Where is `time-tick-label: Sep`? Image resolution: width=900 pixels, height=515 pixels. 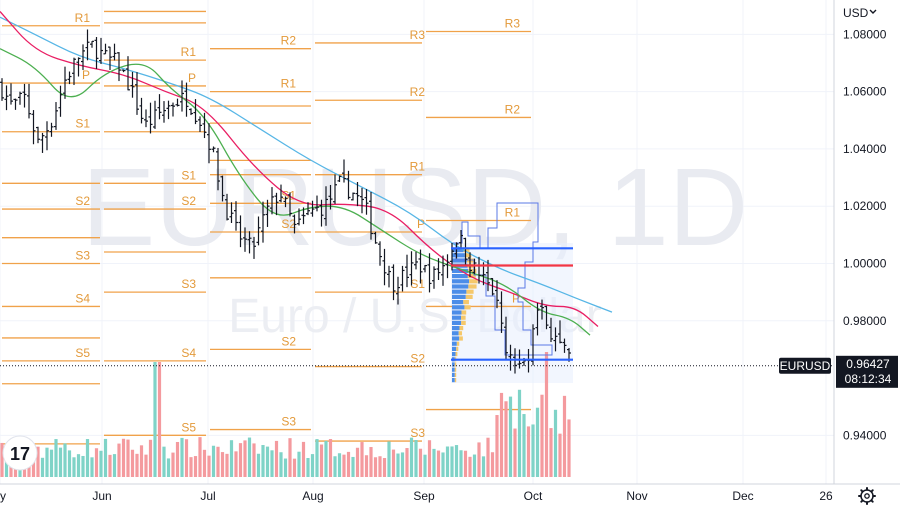 time-tick-label: Sep is located at coordinates (424, 496).